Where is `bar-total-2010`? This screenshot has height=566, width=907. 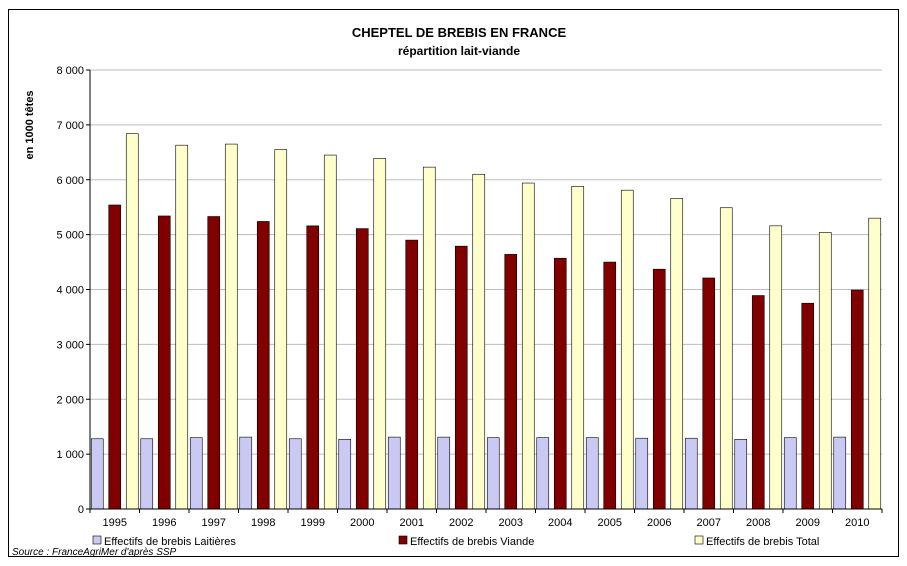 bar-total-2010 is located at coordinates (875, 363).